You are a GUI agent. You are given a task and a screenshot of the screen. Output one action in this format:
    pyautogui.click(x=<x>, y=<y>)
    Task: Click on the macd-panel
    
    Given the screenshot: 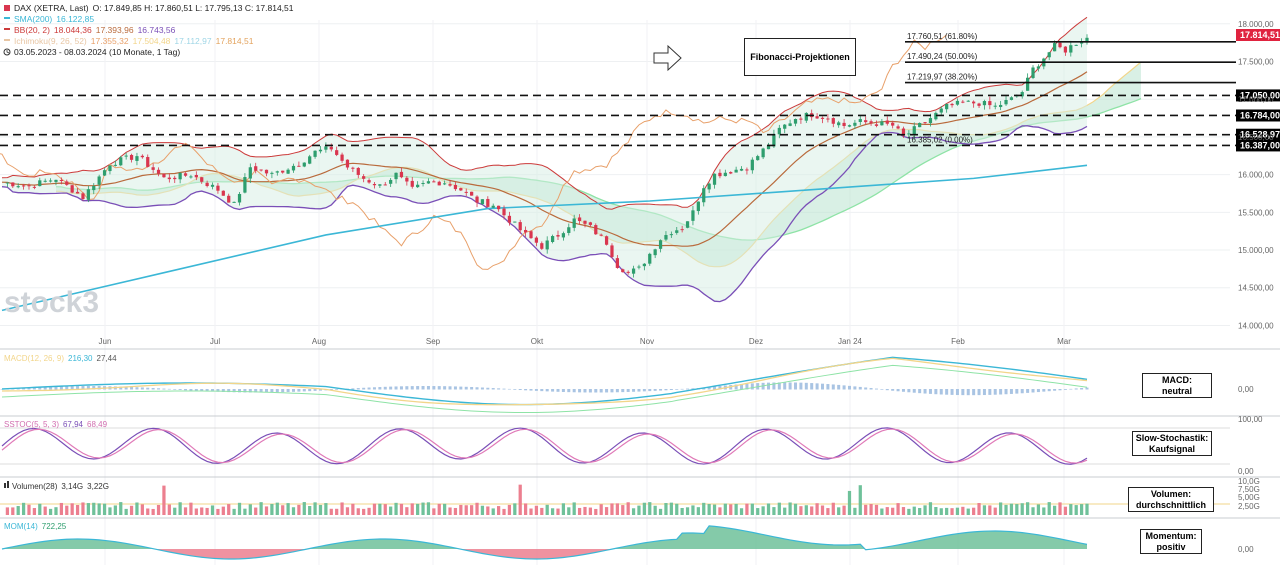 What is the action you would take?
    pyautogui.click(x=544, y=385)
    